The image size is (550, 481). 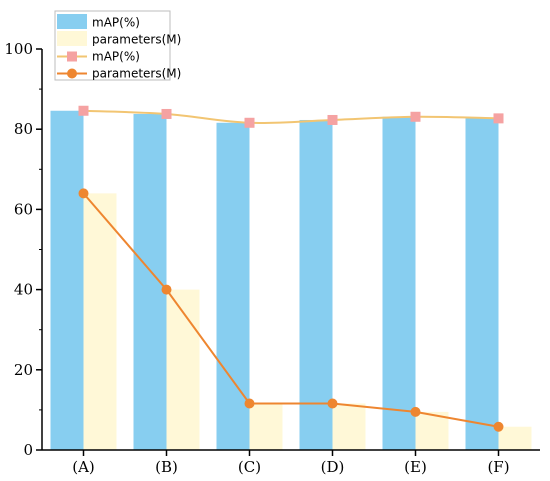 What do you see at coordinates (23, 290) in the screenshot?
I see `y-tick-label-2: 40` at bounding box center [23, 290].